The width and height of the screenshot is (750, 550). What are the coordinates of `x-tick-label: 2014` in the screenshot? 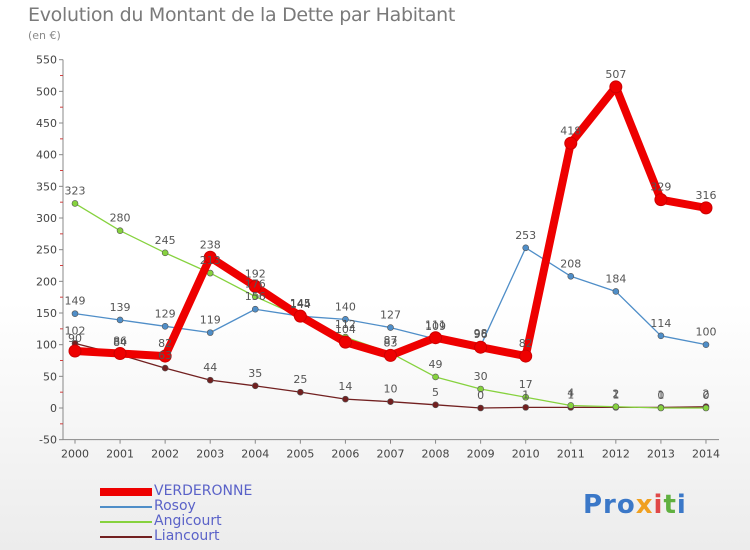 It's located at (706, 454).